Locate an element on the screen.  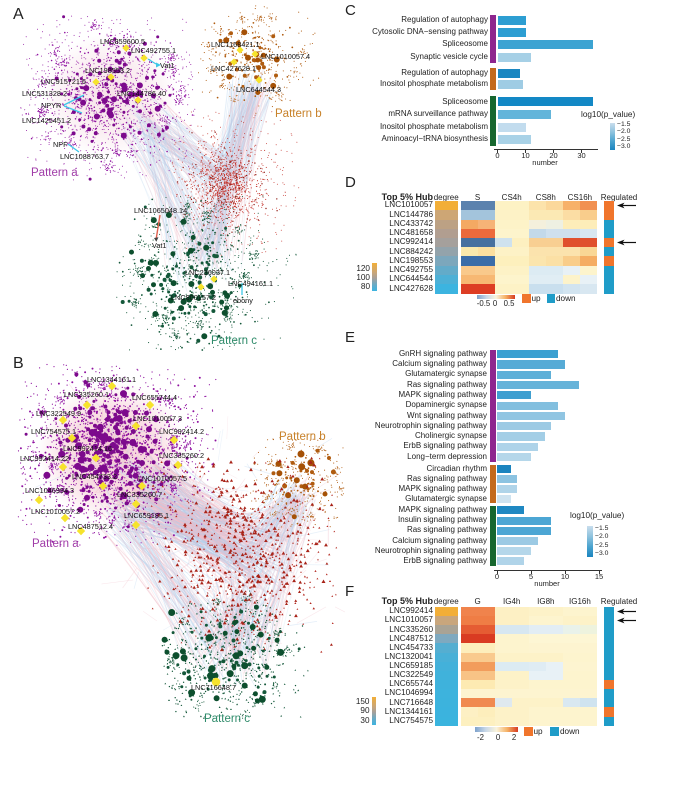
svg-text: LNC454733.2 is located at coordinates (94, 476).